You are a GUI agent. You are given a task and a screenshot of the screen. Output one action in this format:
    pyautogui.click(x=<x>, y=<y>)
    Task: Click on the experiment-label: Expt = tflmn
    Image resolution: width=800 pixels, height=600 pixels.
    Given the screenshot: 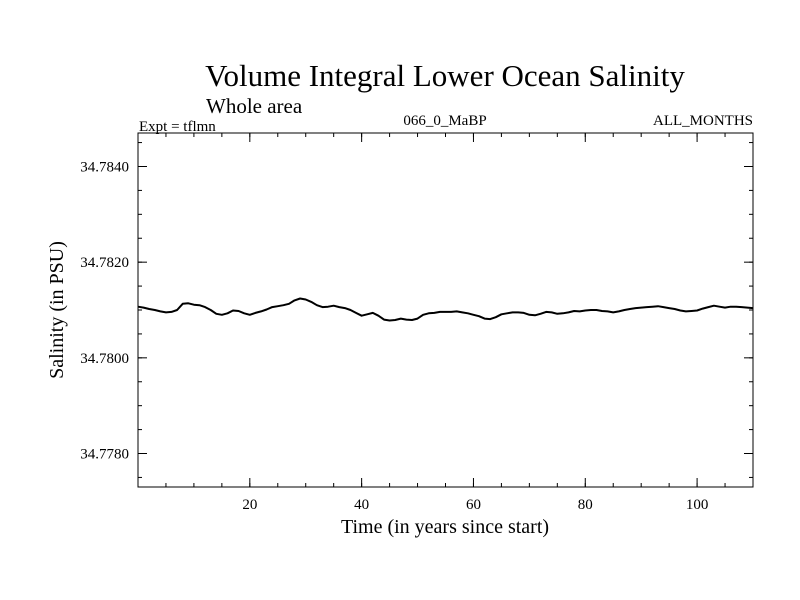 What is the action you would take?
    pyautogui.click(x=177, y=127)
    